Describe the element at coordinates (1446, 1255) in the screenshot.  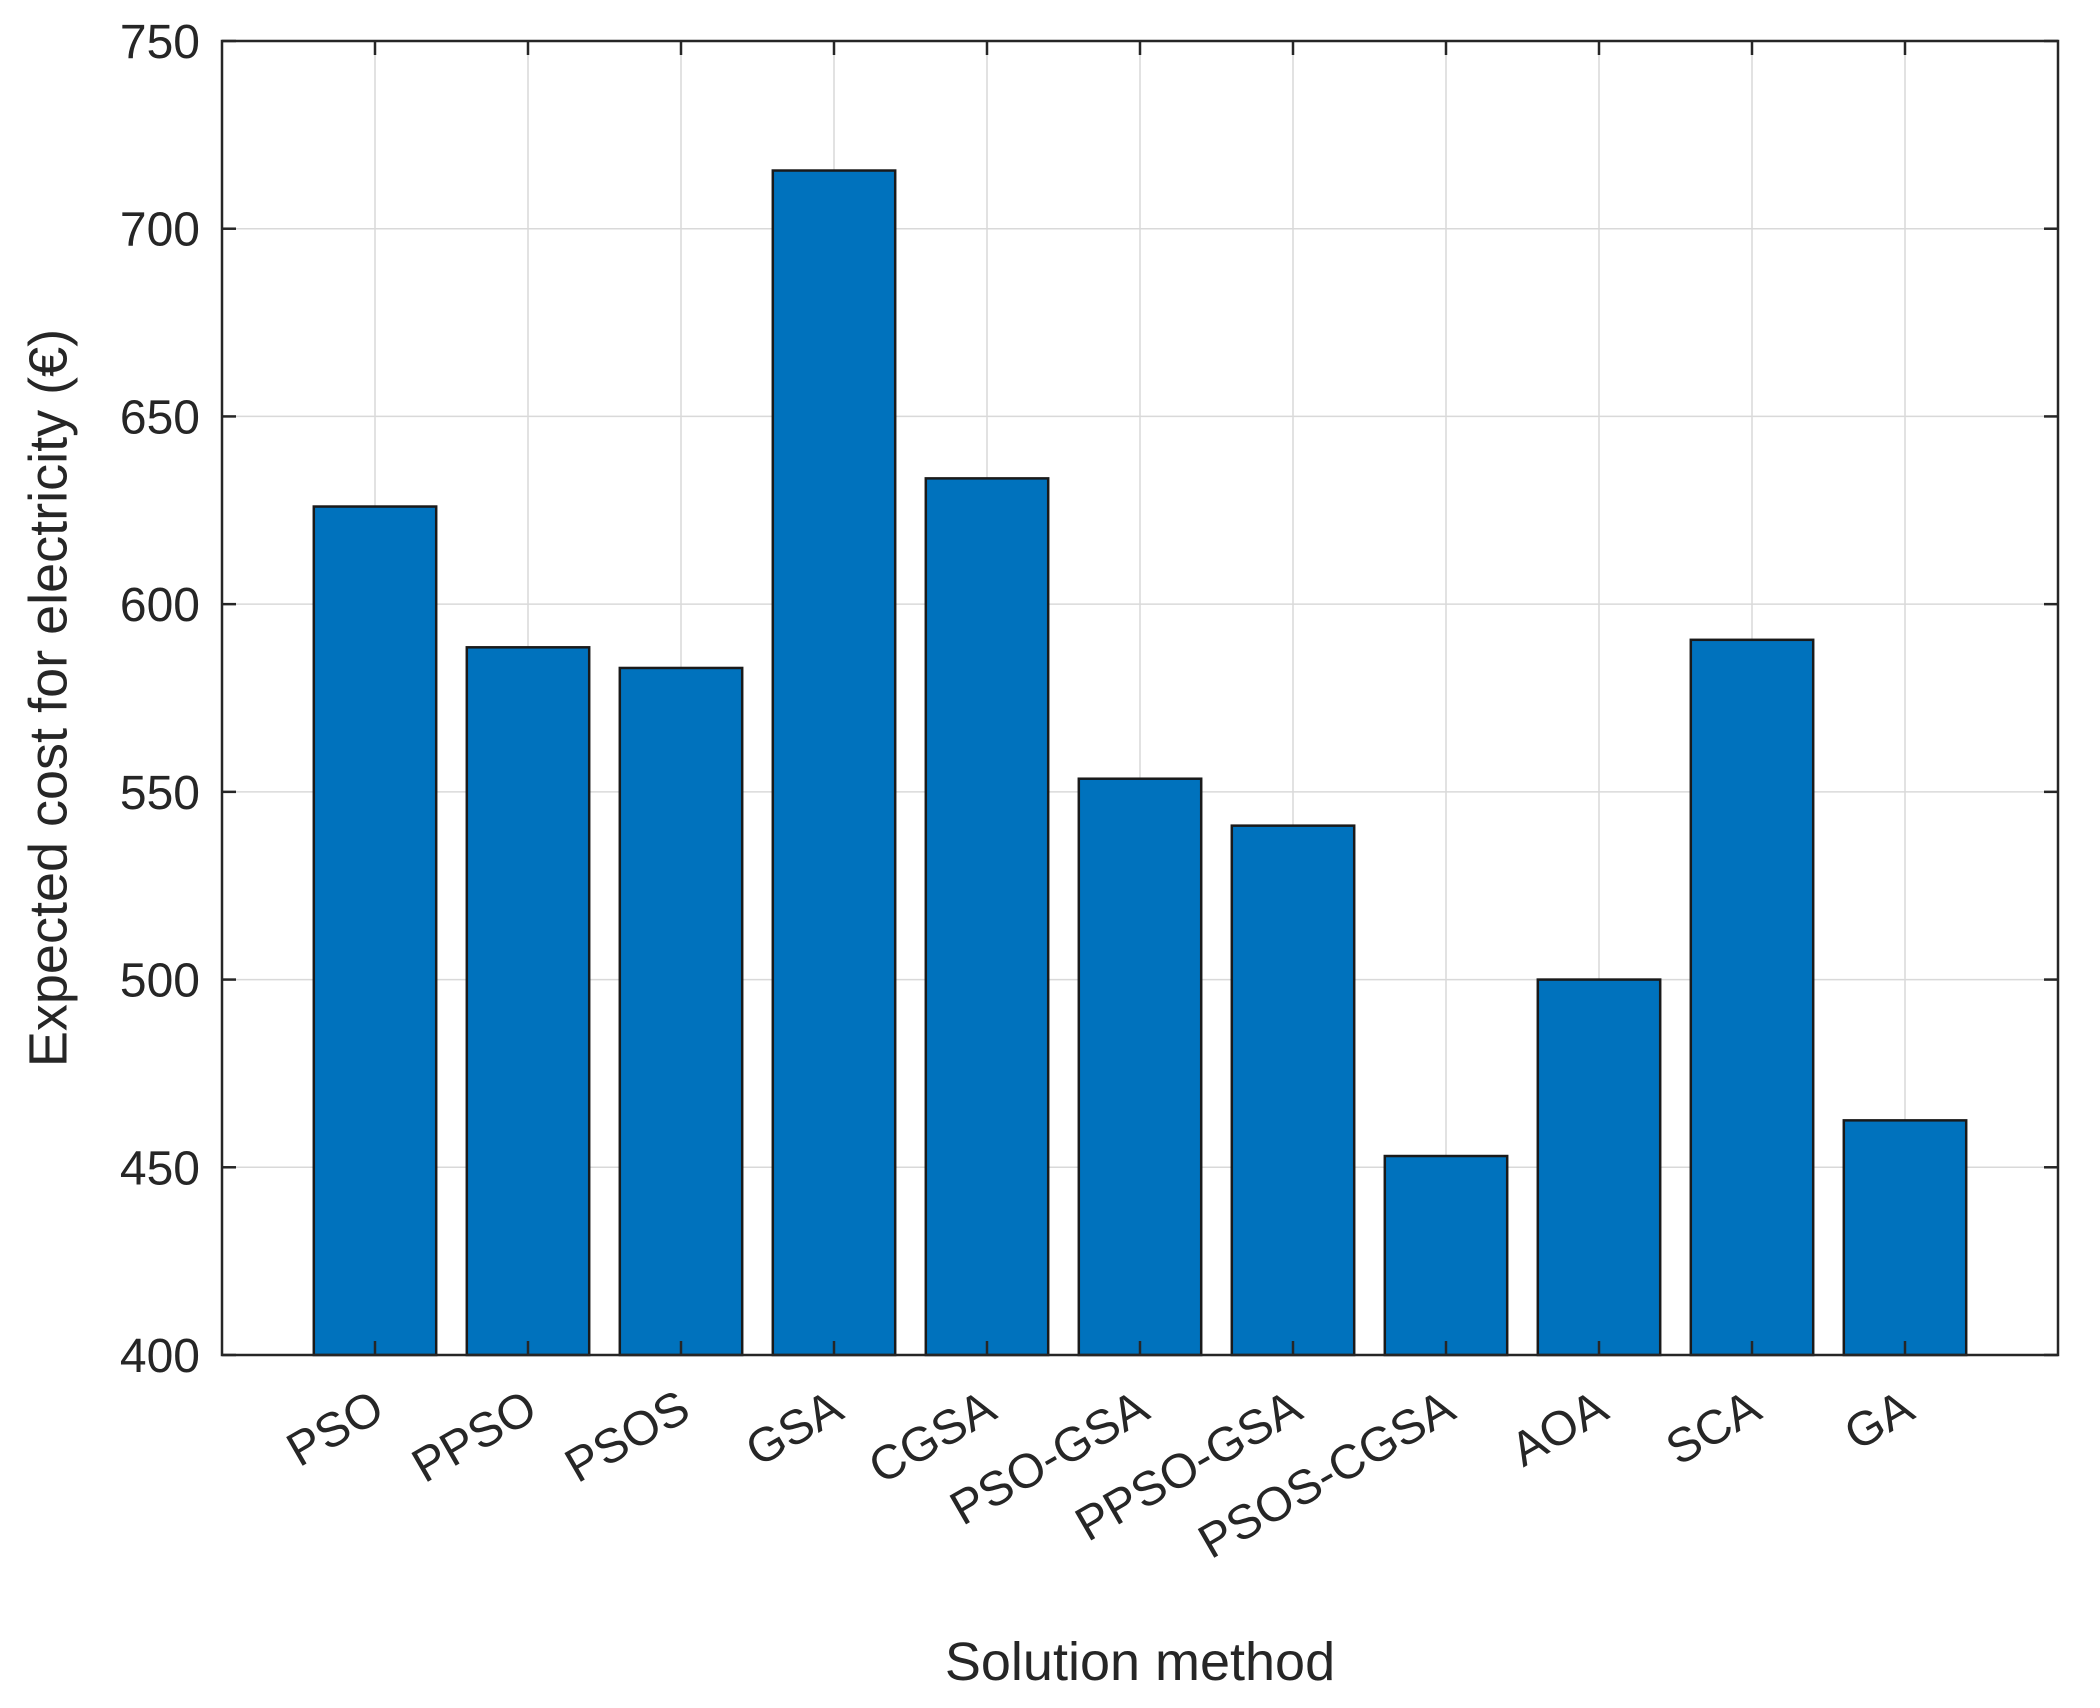
I see `bar-psos-cgsa` at that location.